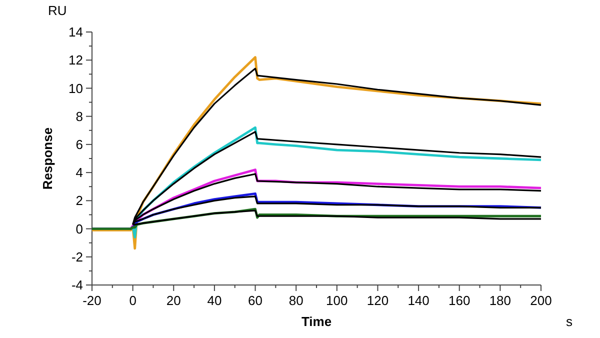 The image size is (600, 338). I want to click on y-tick-label: 10, so click(75, 88).